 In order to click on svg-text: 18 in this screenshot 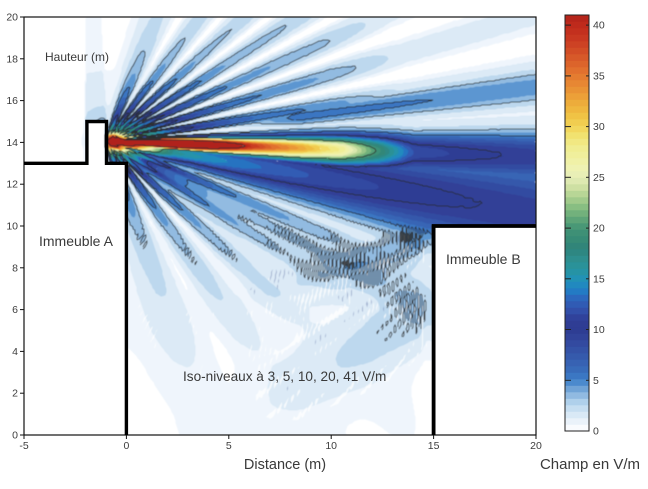, I will do `click(12, 59)`.